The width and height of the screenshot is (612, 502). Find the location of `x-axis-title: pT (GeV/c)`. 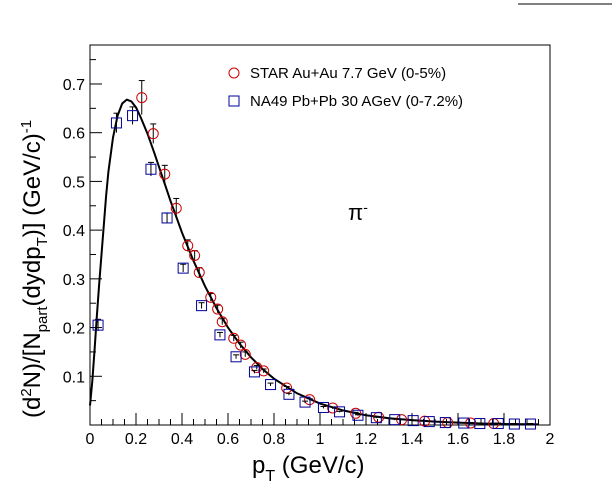

x-axis-title: pT (GeV/c) is located at coordinates (308, 468).